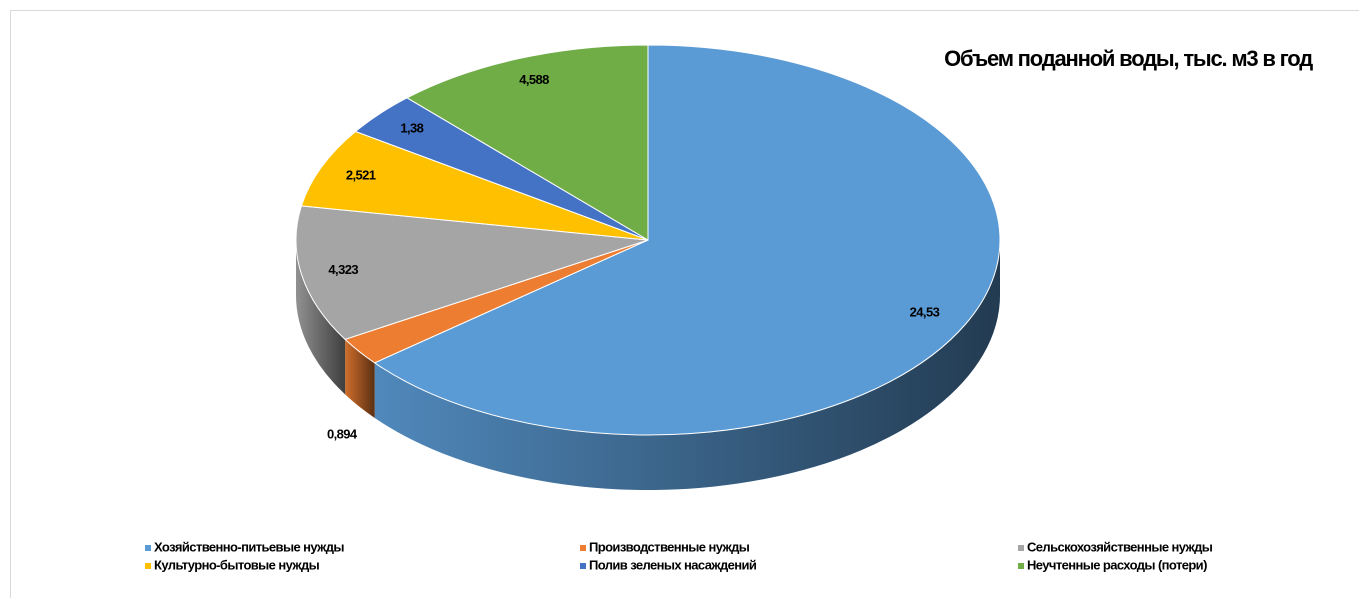 Image resolution: width=1359 pixels, height=598 pixels. What do you see at coordinates (1120, 546) in the screenshot?
I see `legend-label: Сельскохозяйственные нужды` at bounding box center [1120, 546].